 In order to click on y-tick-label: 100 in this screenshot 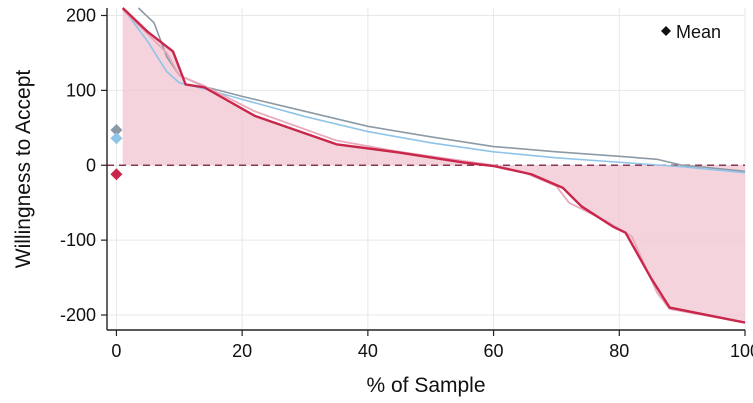, I will do `click(81, 90)`.